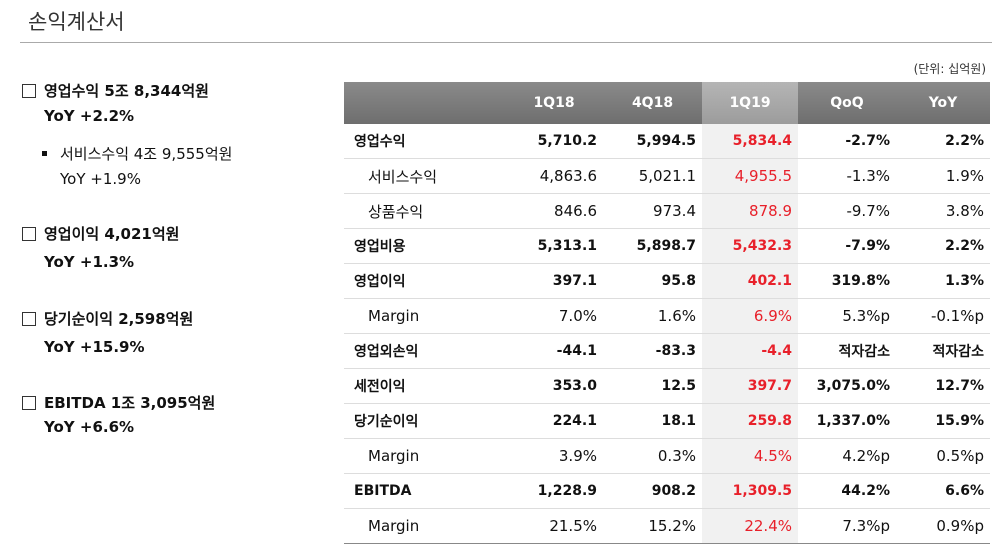  Describe the element at coordinates (76, 22) in the screenshot. I see `page-title: 손익계산서` at that location.